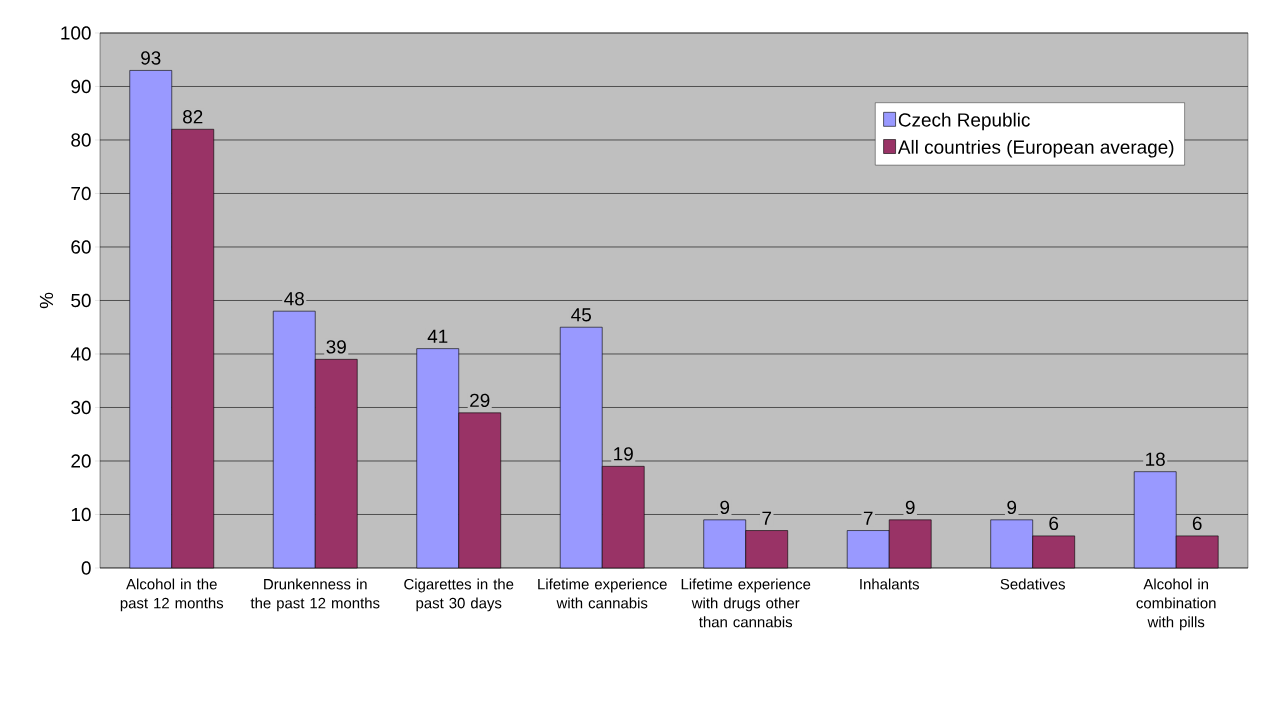 The image size is (1261, 706). I want to click on y-tick-label: 30, so click(81, 407).